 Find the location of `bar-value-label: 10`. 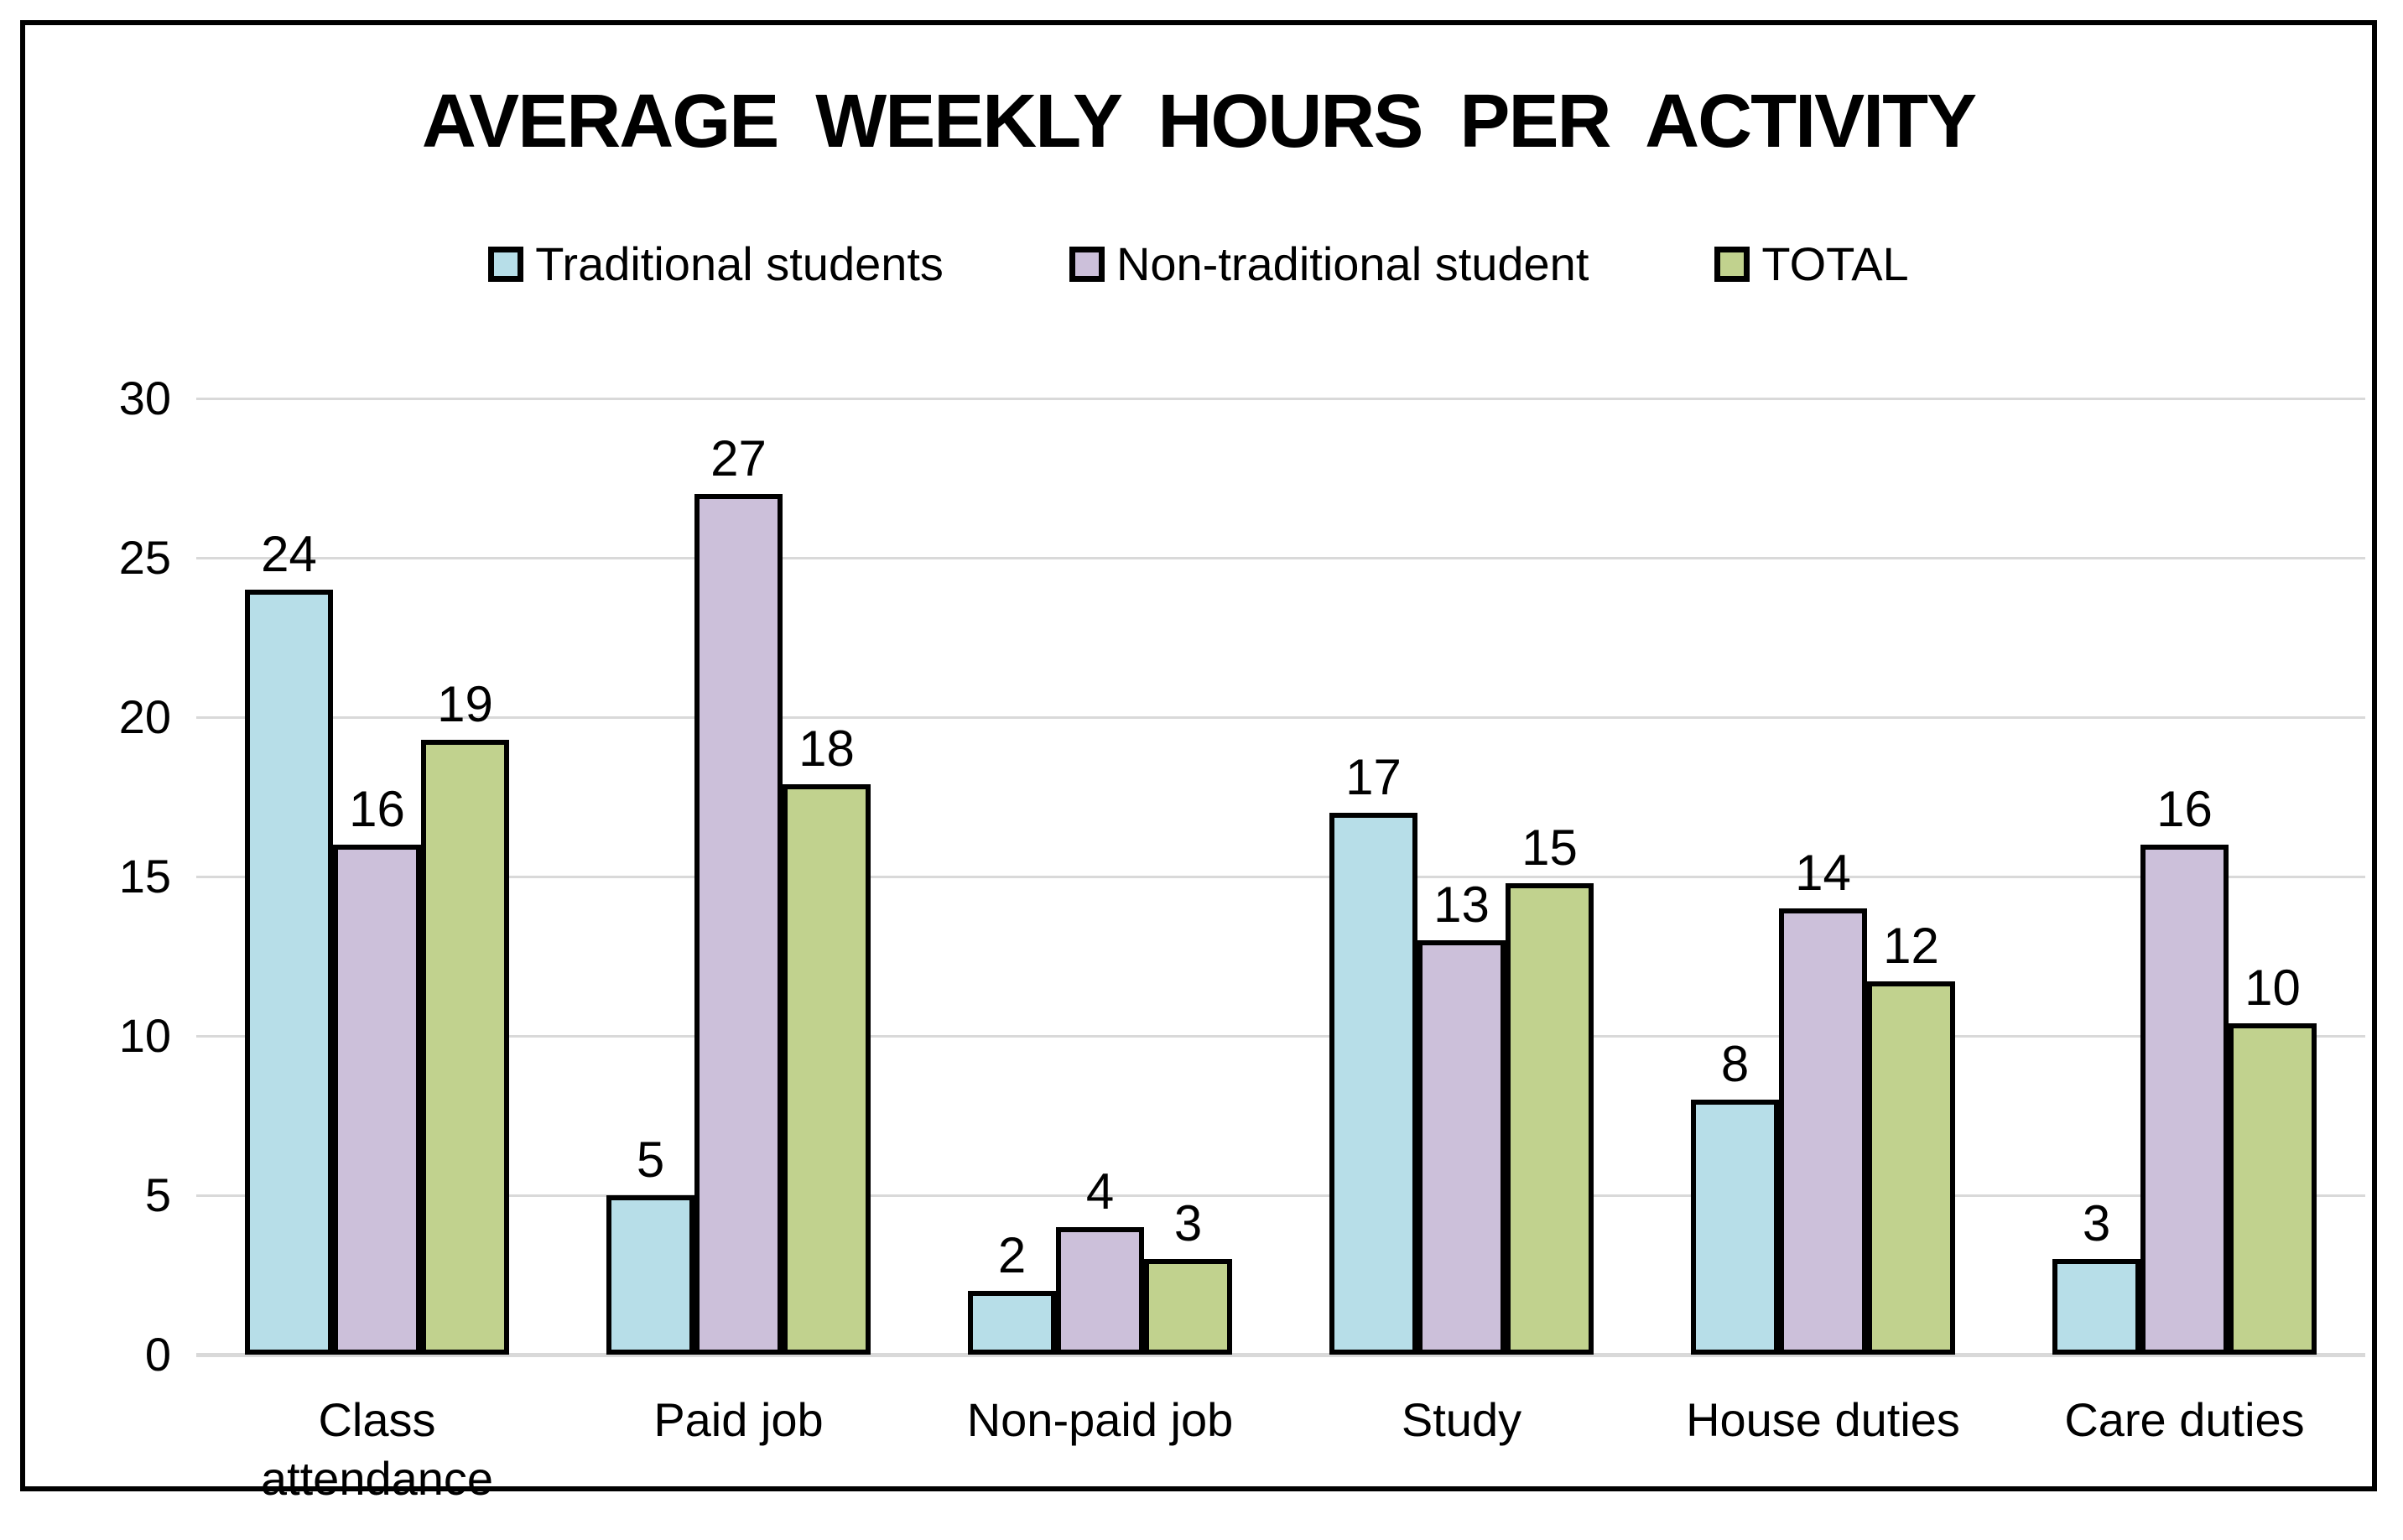

bar-value-label: 10 is located at coordinates (2272, 988).